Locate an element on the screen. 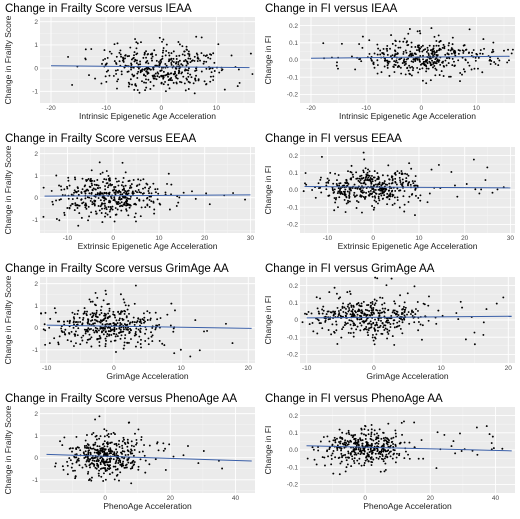 Image resolution: width=520 pixels, height=519 pixels. x-tick-label: -10 is located at coordinates (366, 108).